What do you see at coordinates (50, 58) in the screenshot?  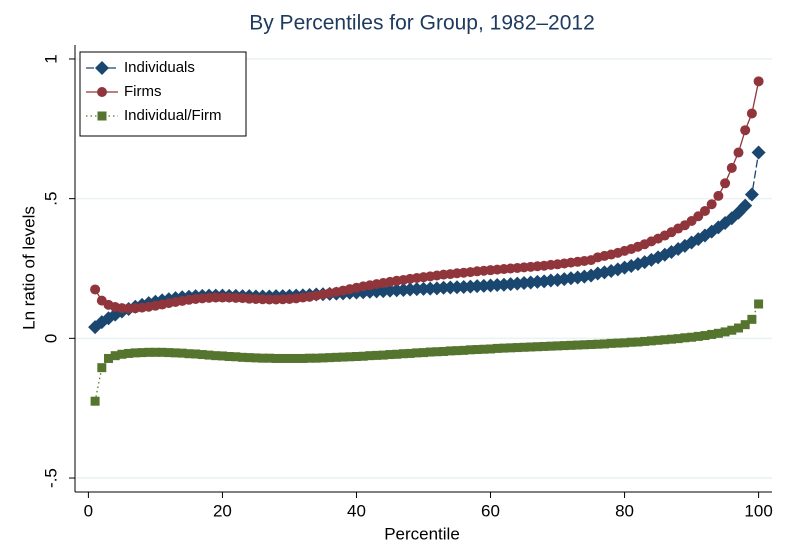 I see `y-tick-label: 1` at bounding box center [50, 58].